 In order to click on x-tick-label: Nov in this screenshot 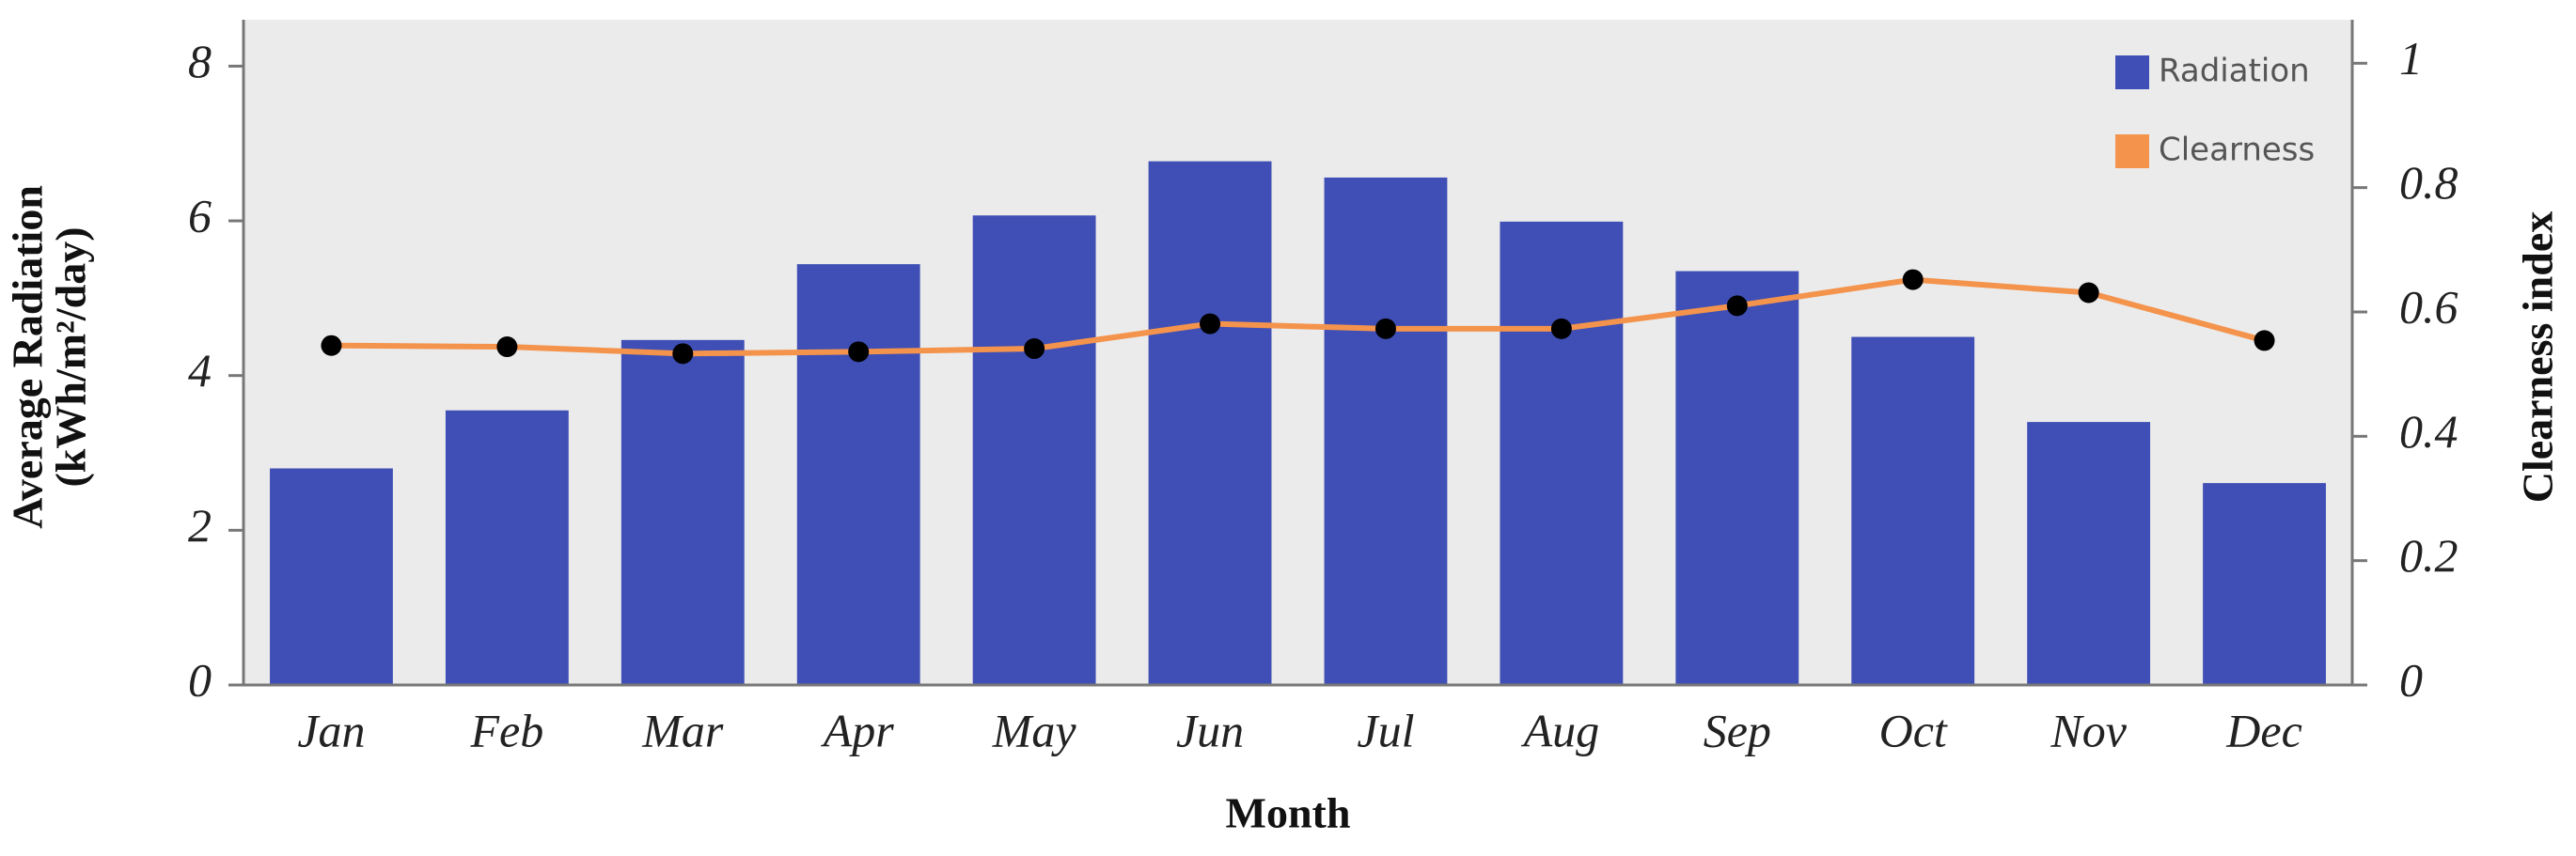, I will do `click(2088, 730)`.